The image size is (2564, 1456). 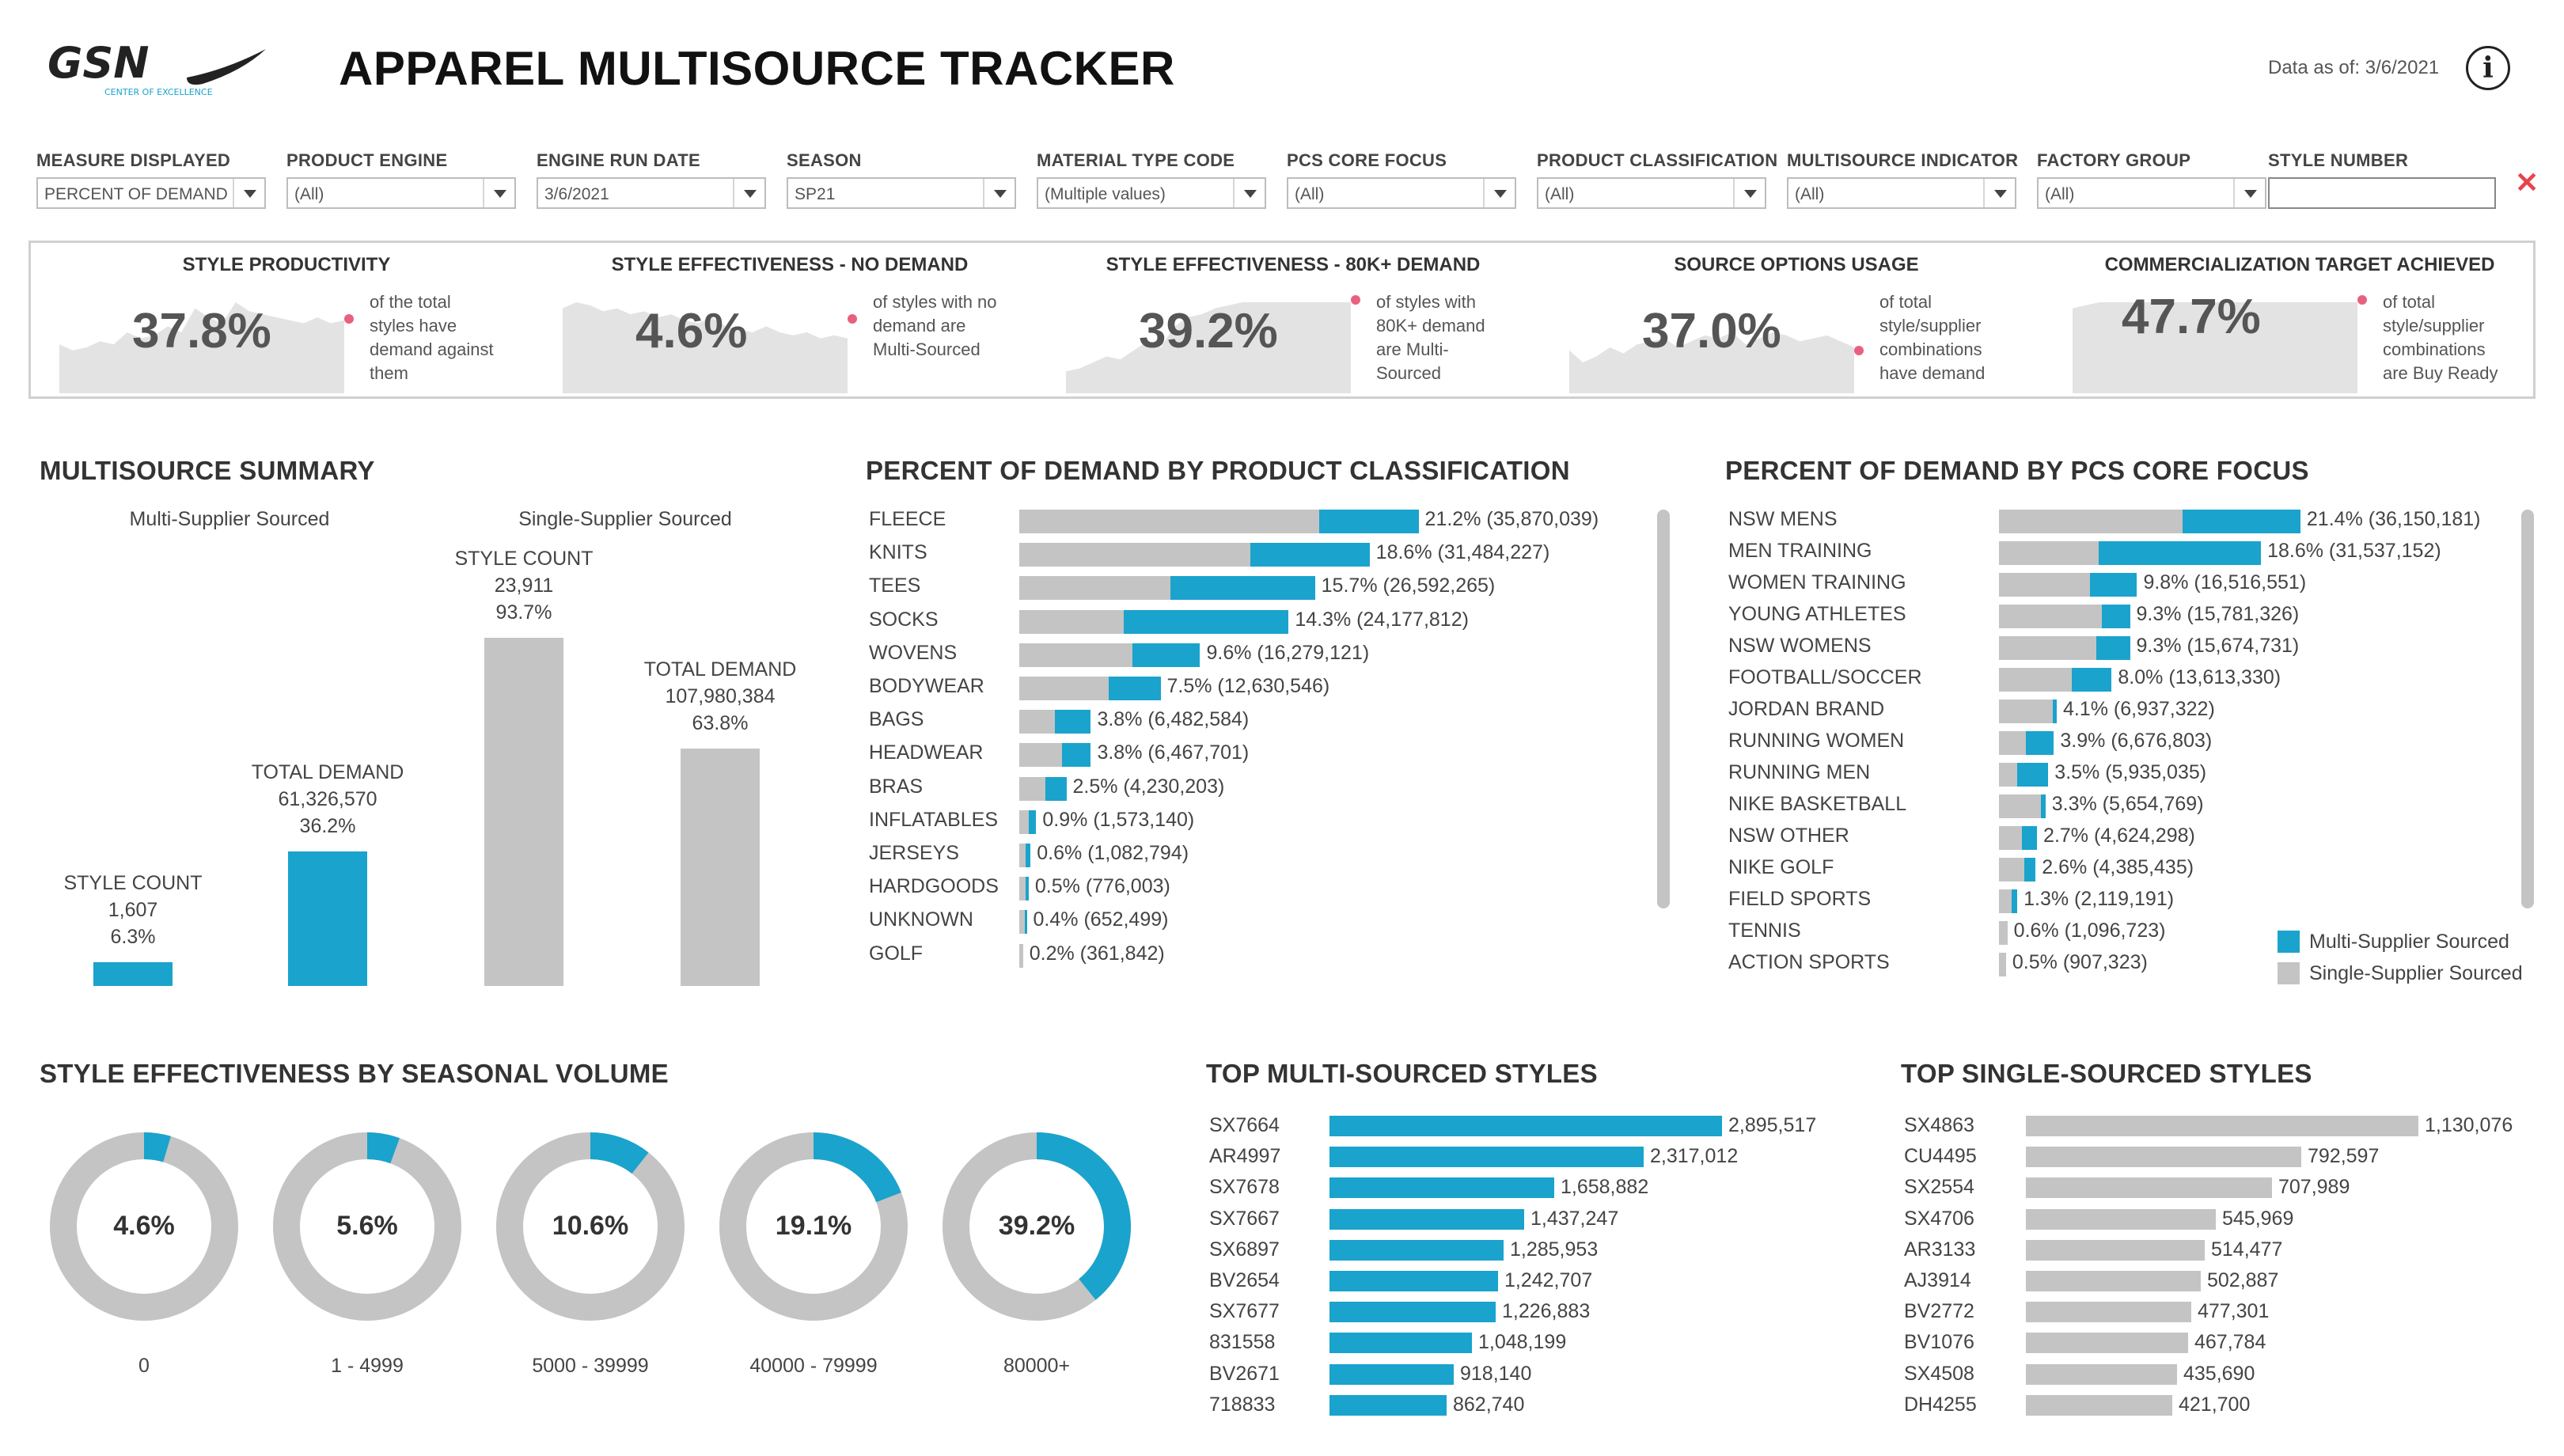 I want to click on pc-scrollbar, so click(x=1663, y=709).